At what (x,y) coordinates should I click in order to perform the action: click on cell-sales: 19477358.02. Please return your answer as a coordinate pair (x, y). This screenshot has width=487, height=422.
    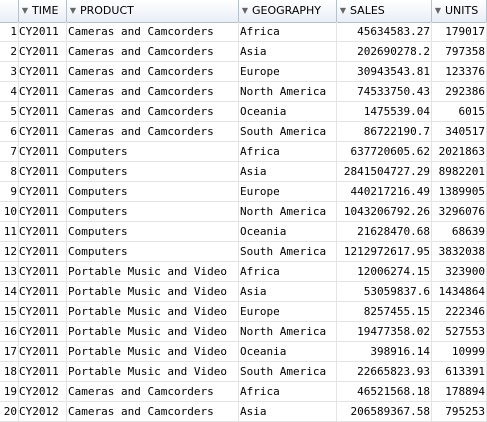
    Looking at the image, I should click on (384, 332).